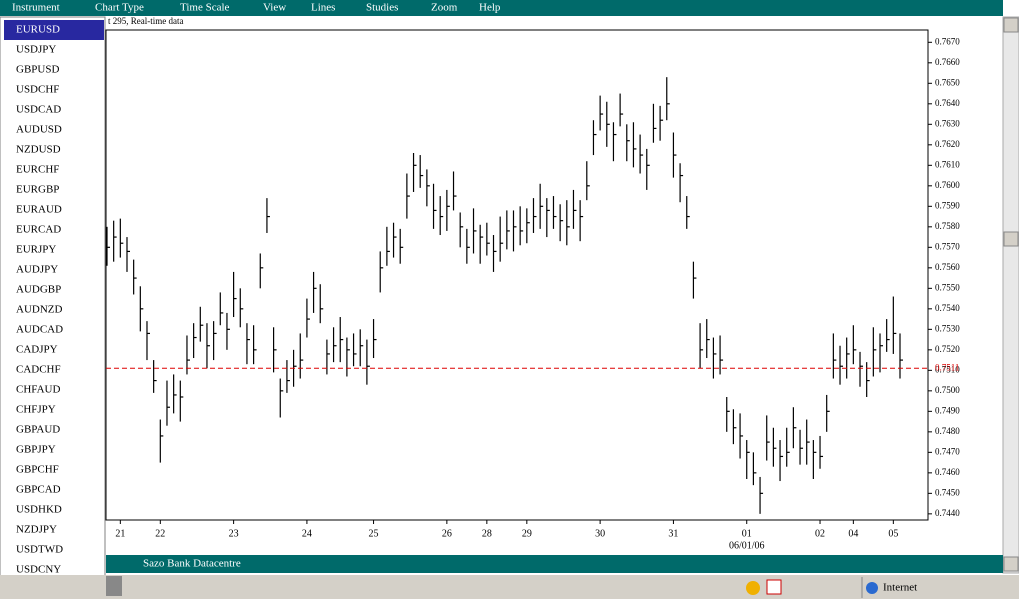  What do you see at coordinates (947, 82) in the screenshot?
I see `y-tick-label: 0.7650` at bounding box center [947, 82].